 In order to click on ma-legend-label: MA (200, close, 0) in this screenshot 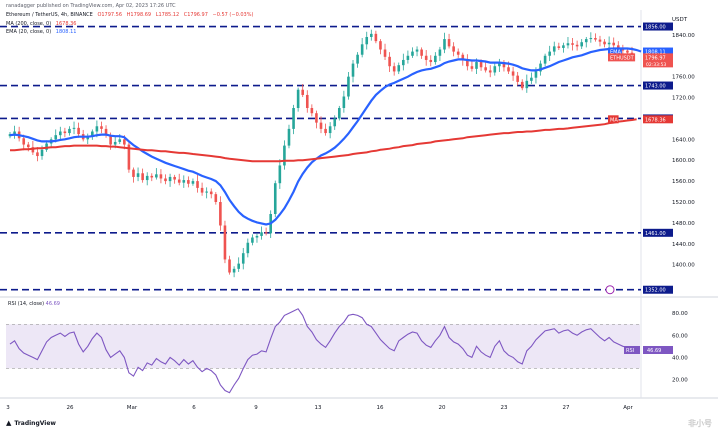, I will do `click(29, 24)`.